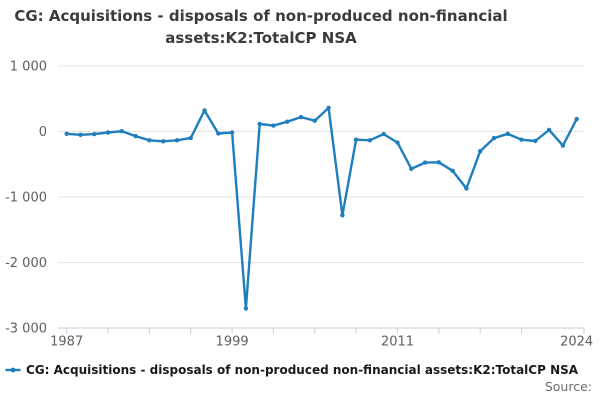 The width and height of the screenshot is (600, 400). Describe the element at coordinates (28, 67) in the screenshot. I see `y-tick-label: 1 000` at that location.